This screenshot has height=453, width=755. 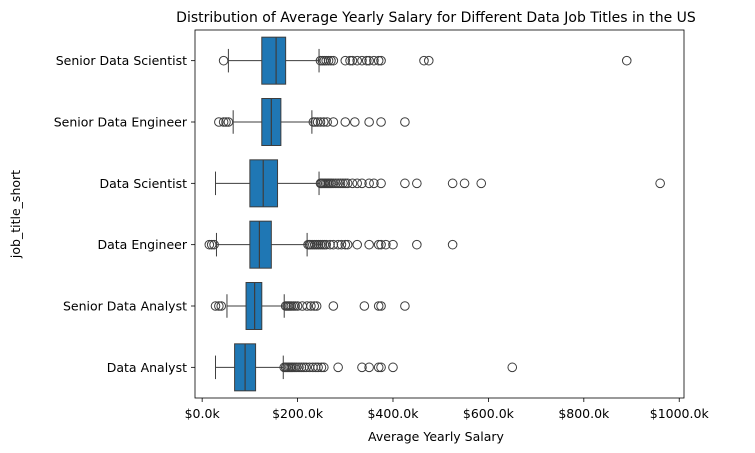 I want to click on x-axis-label: Average Yearly Salary, so click(x=436, y=436).